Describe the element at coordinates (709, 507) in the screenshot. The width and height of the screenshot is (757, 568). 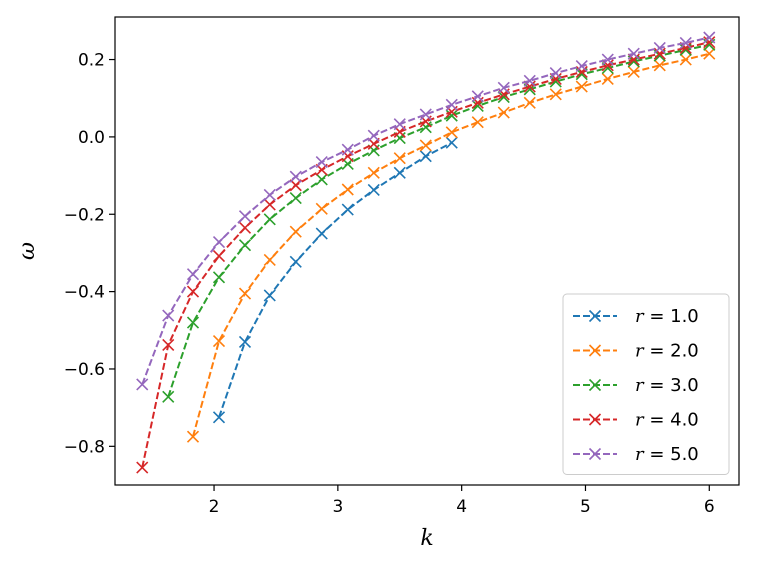
I see `x-tick-label: 6` at that location.